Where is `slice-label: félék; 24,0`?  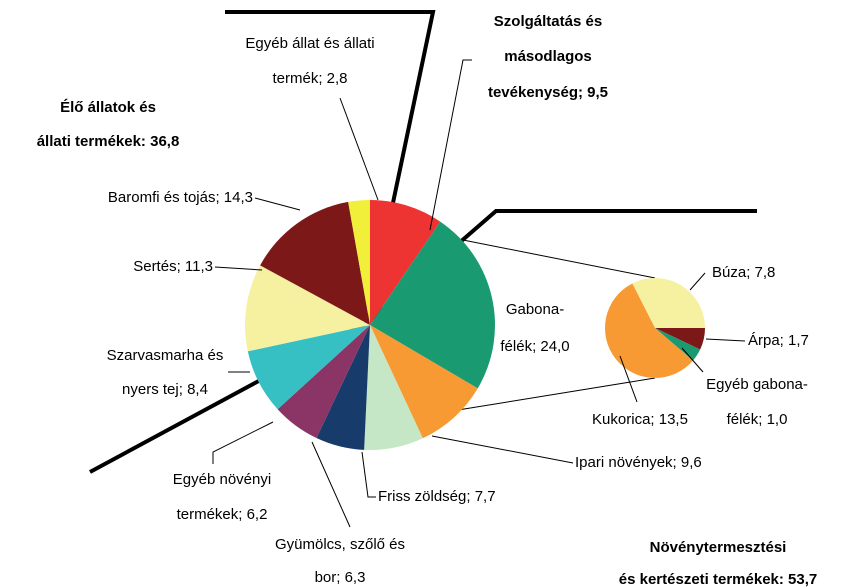 slice-label: félék; 24,0 is located at coordinates (534, 346).